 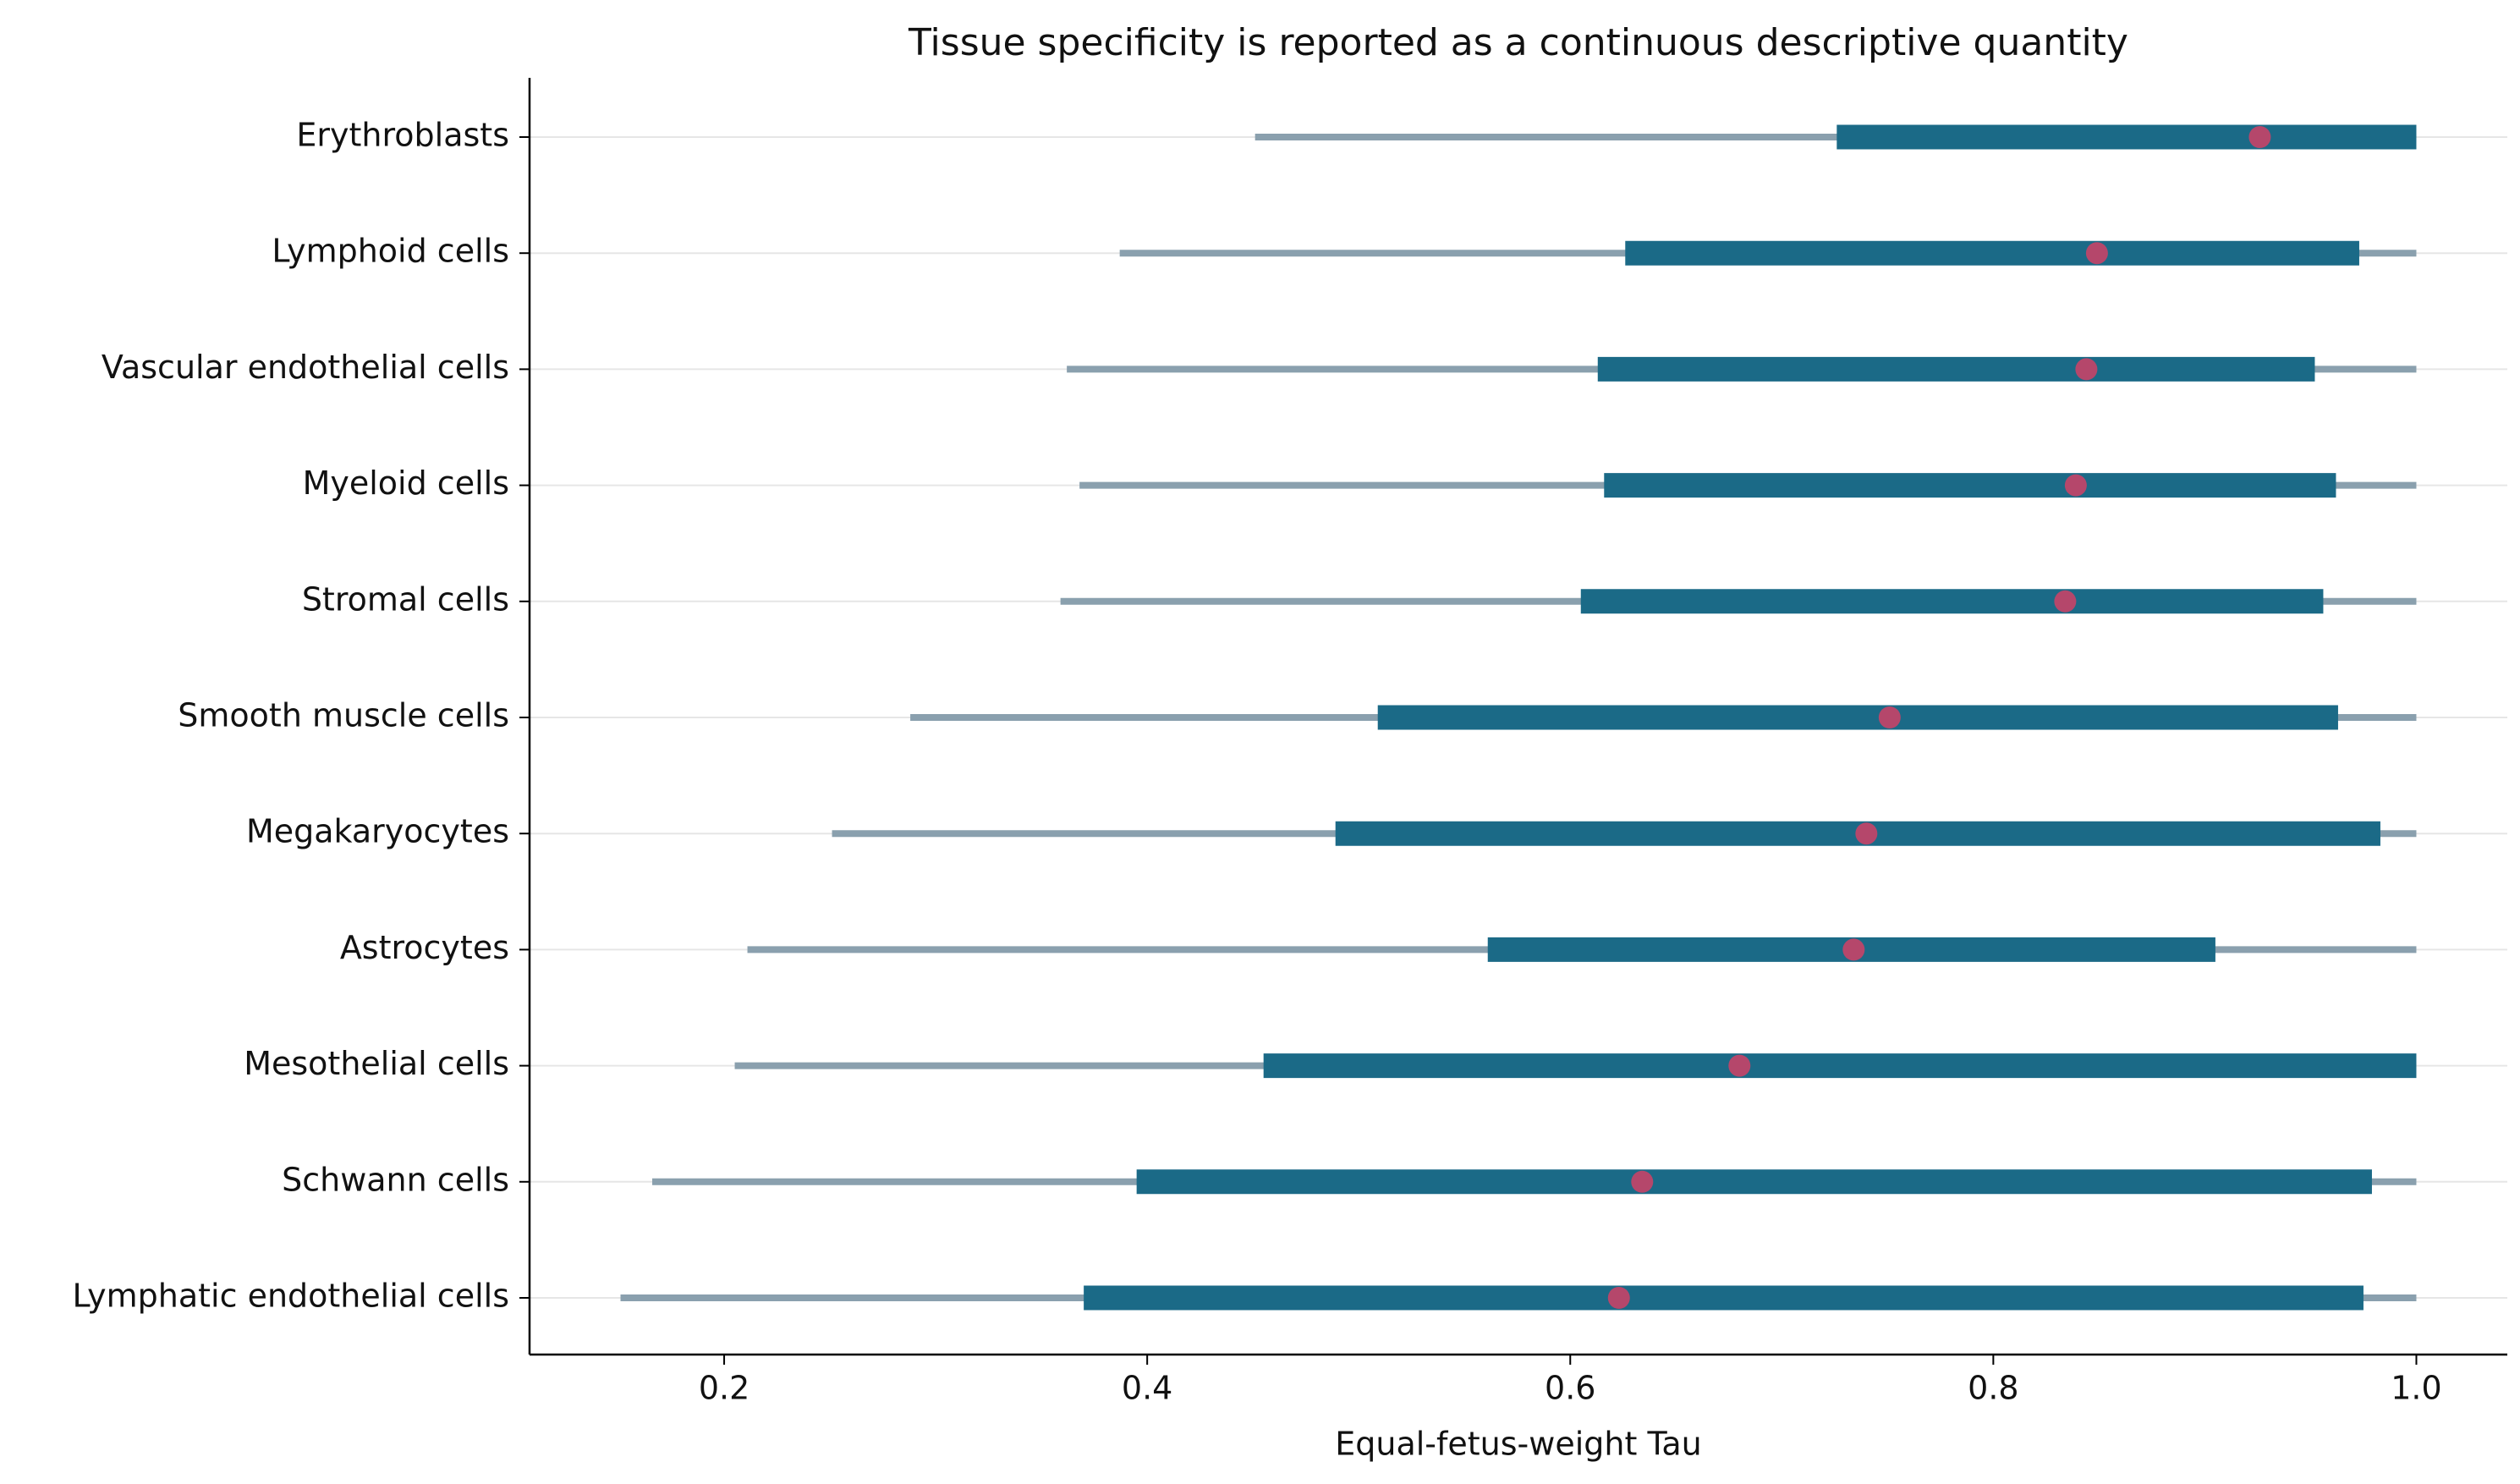 What do you see at coordinates (1993, 1388) in the screenshot?
I see `x-tick-label: 0.8` at bounding box center [1993, 1388].